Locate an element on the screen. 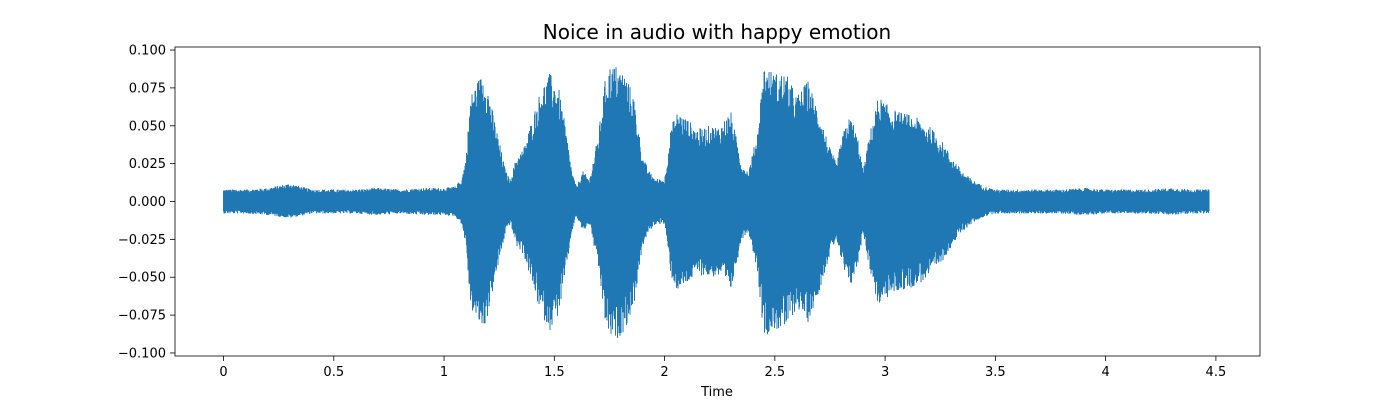 The height and width of the screenshot is (400, 1400). y-tick-label: −0.075 is located at coordinates (142, 316).